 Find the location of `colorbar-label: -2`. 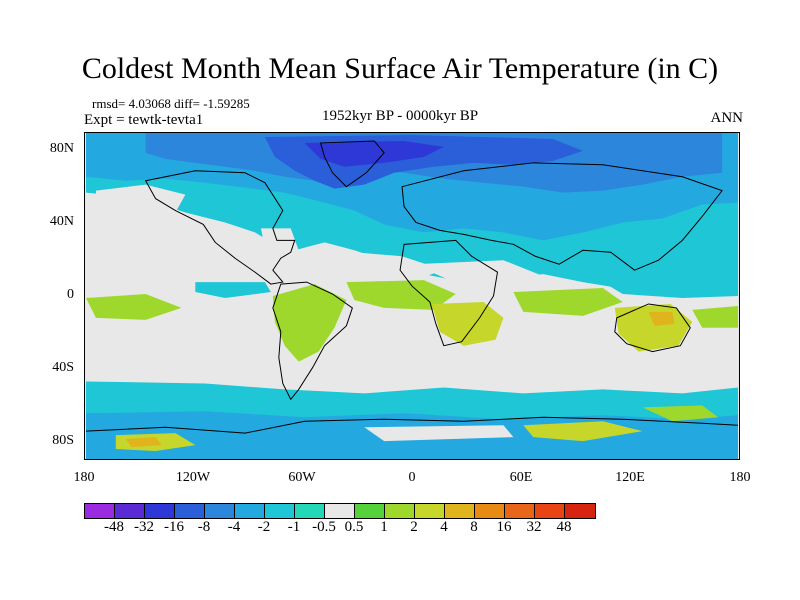

colorbar-label: -2 is located at coordinates (264, 527).